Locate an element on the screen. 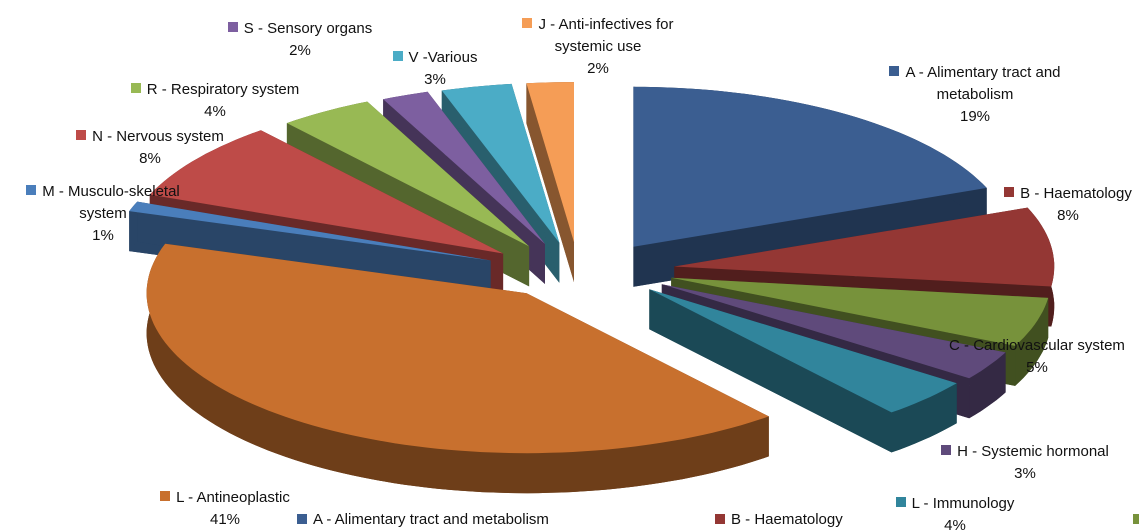 Image resolution: width=1139 pixels, height=530 pixels. label-name-line: B - Haematology is located at coordinates (1068, 194).